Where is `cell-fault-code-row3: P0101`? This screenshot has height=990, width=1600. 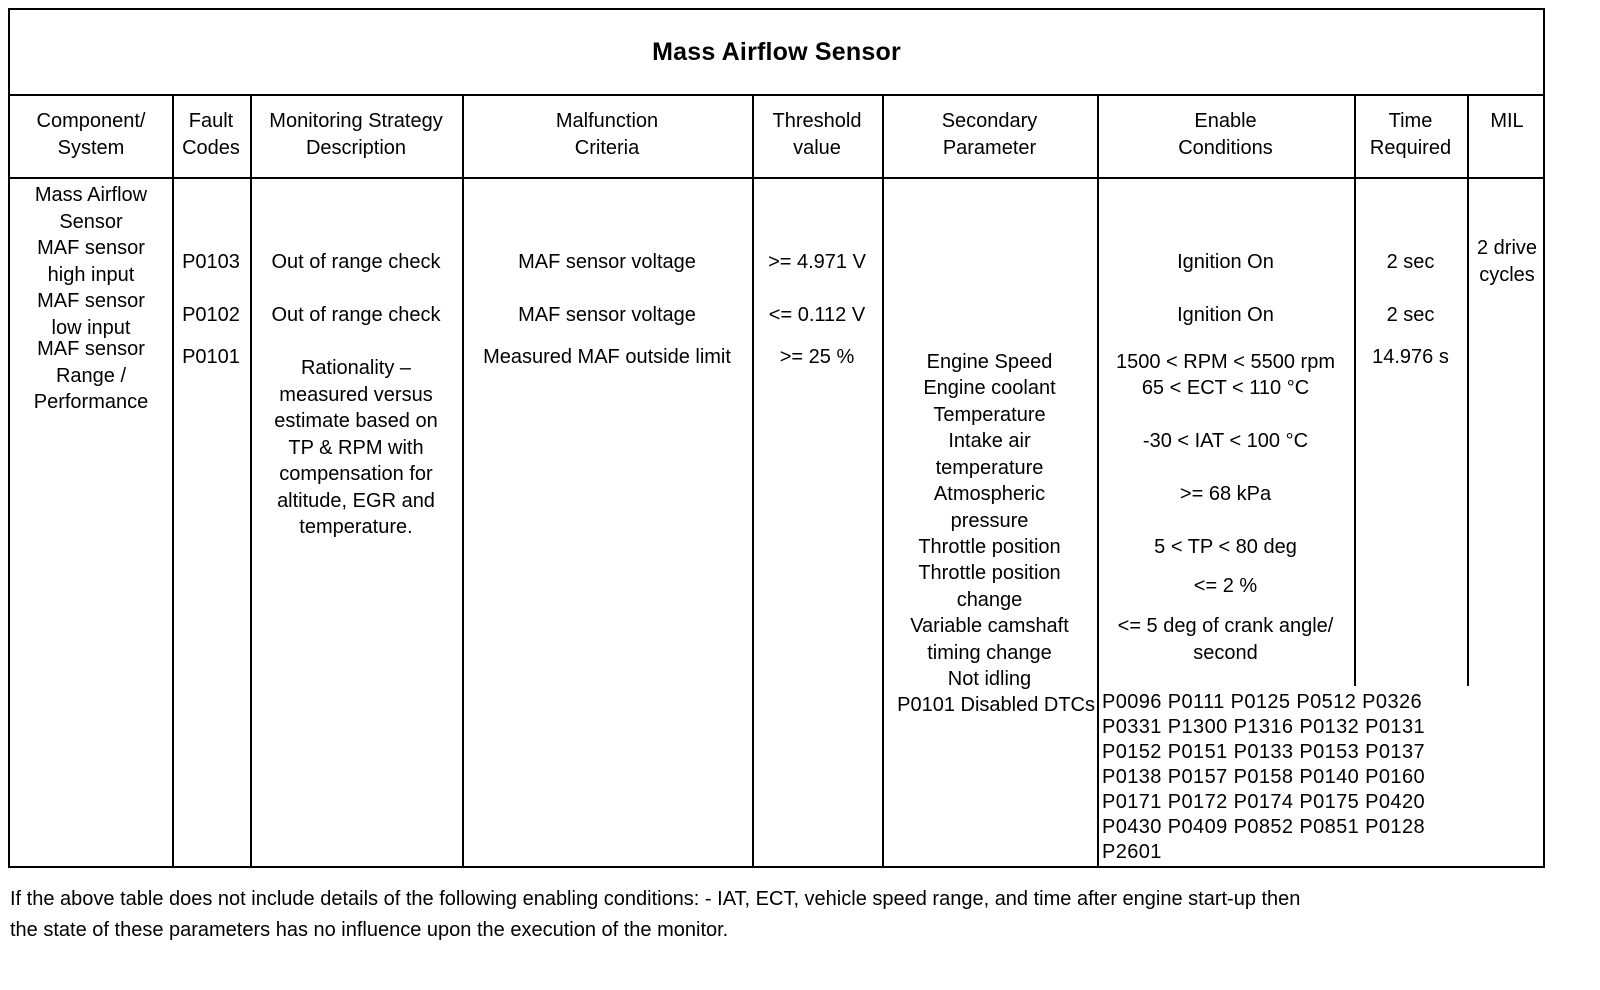
cell-fault-code-row3: P0101 is located at coordinates (211, 357).